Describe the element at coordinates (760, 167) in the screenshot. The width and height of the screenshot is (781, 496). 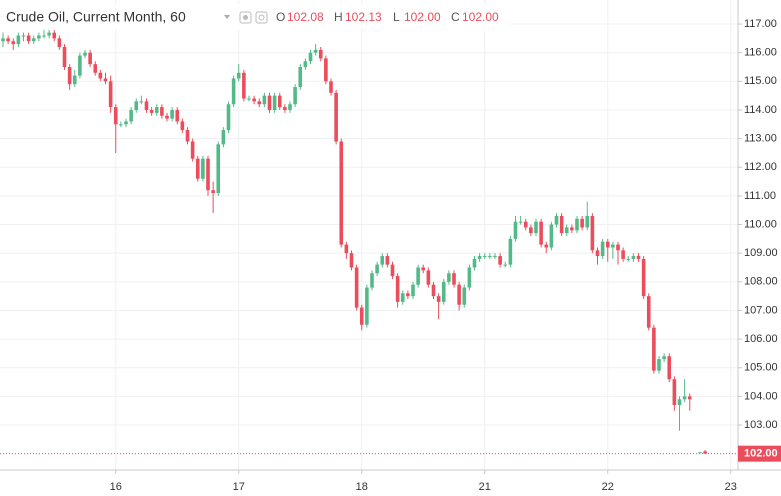
I see `y-tick-label: 112.00` at that location.